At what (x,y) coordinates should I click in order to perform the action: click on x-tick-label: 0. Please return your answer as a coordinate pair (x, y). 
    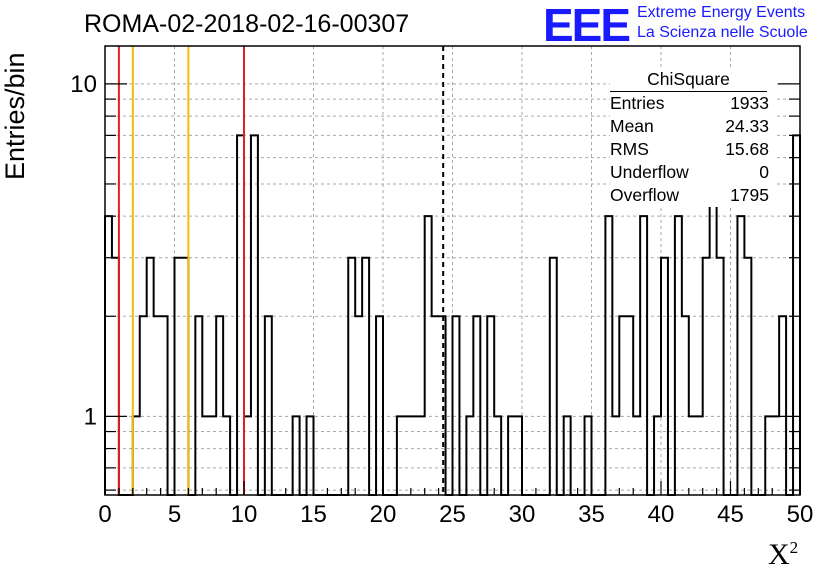
    Looking at the image, I should click on (104, 514).